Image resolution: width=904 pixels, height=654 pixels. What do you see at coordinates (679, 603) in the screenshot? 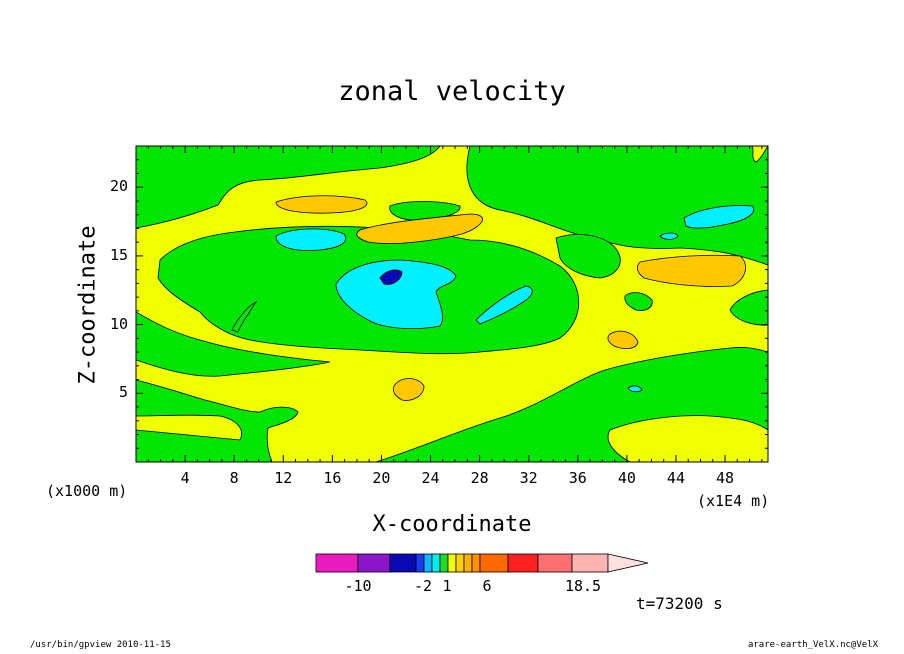
I see `time-annotation: t=73200 s` at bounding box center [679, 603].